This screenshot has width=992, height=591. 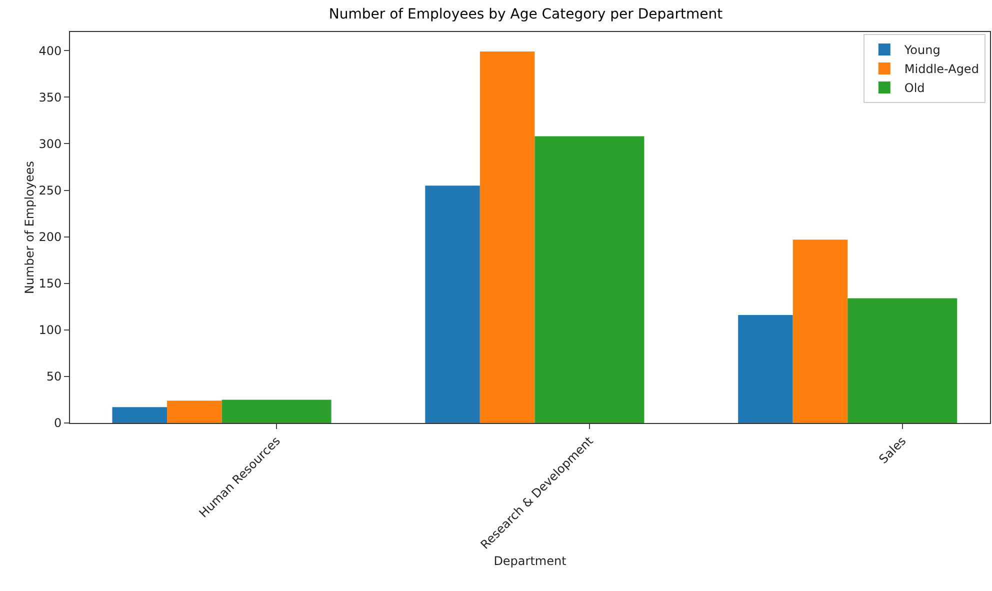 What do you see at coordinates (58, 423) in the screenshot?
I see `y-tick-label: 0` at bounding box center [58, 423].